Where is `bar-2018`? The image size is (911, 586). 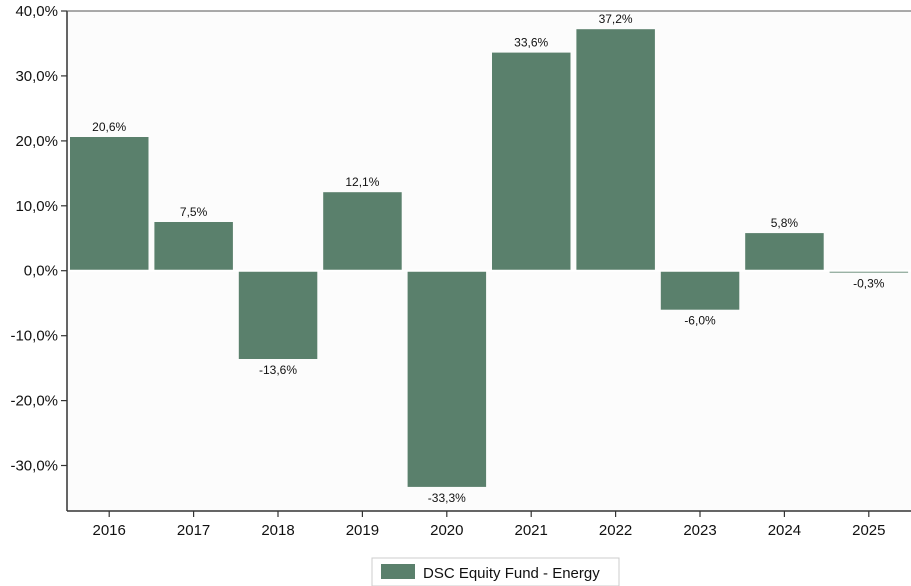 bar-2018 is located at coordinates (278, 314).